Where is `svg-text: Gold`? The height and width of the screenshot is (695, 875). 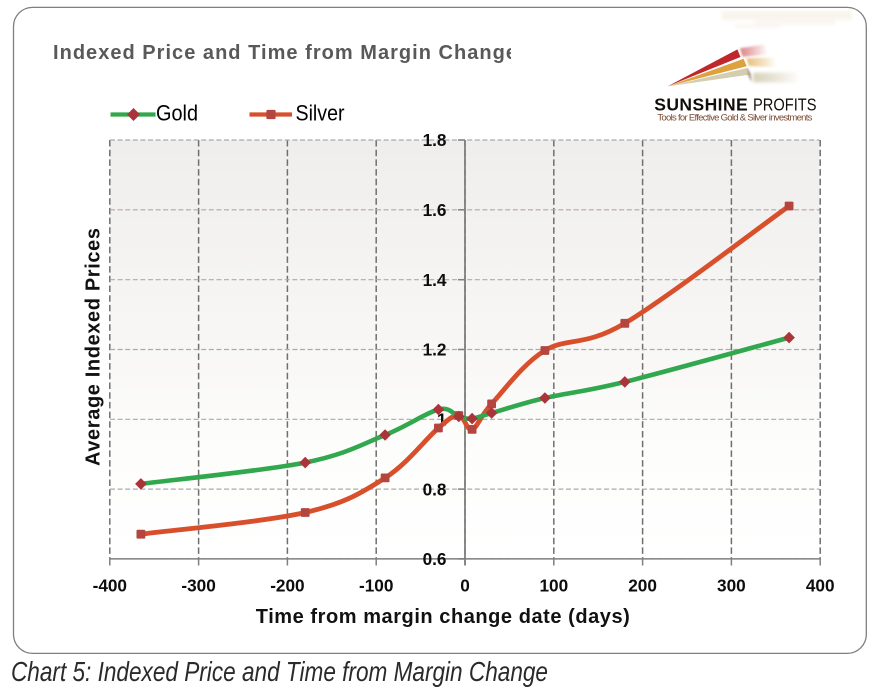 svg-text: Gold is located at coordinates (177, 113).